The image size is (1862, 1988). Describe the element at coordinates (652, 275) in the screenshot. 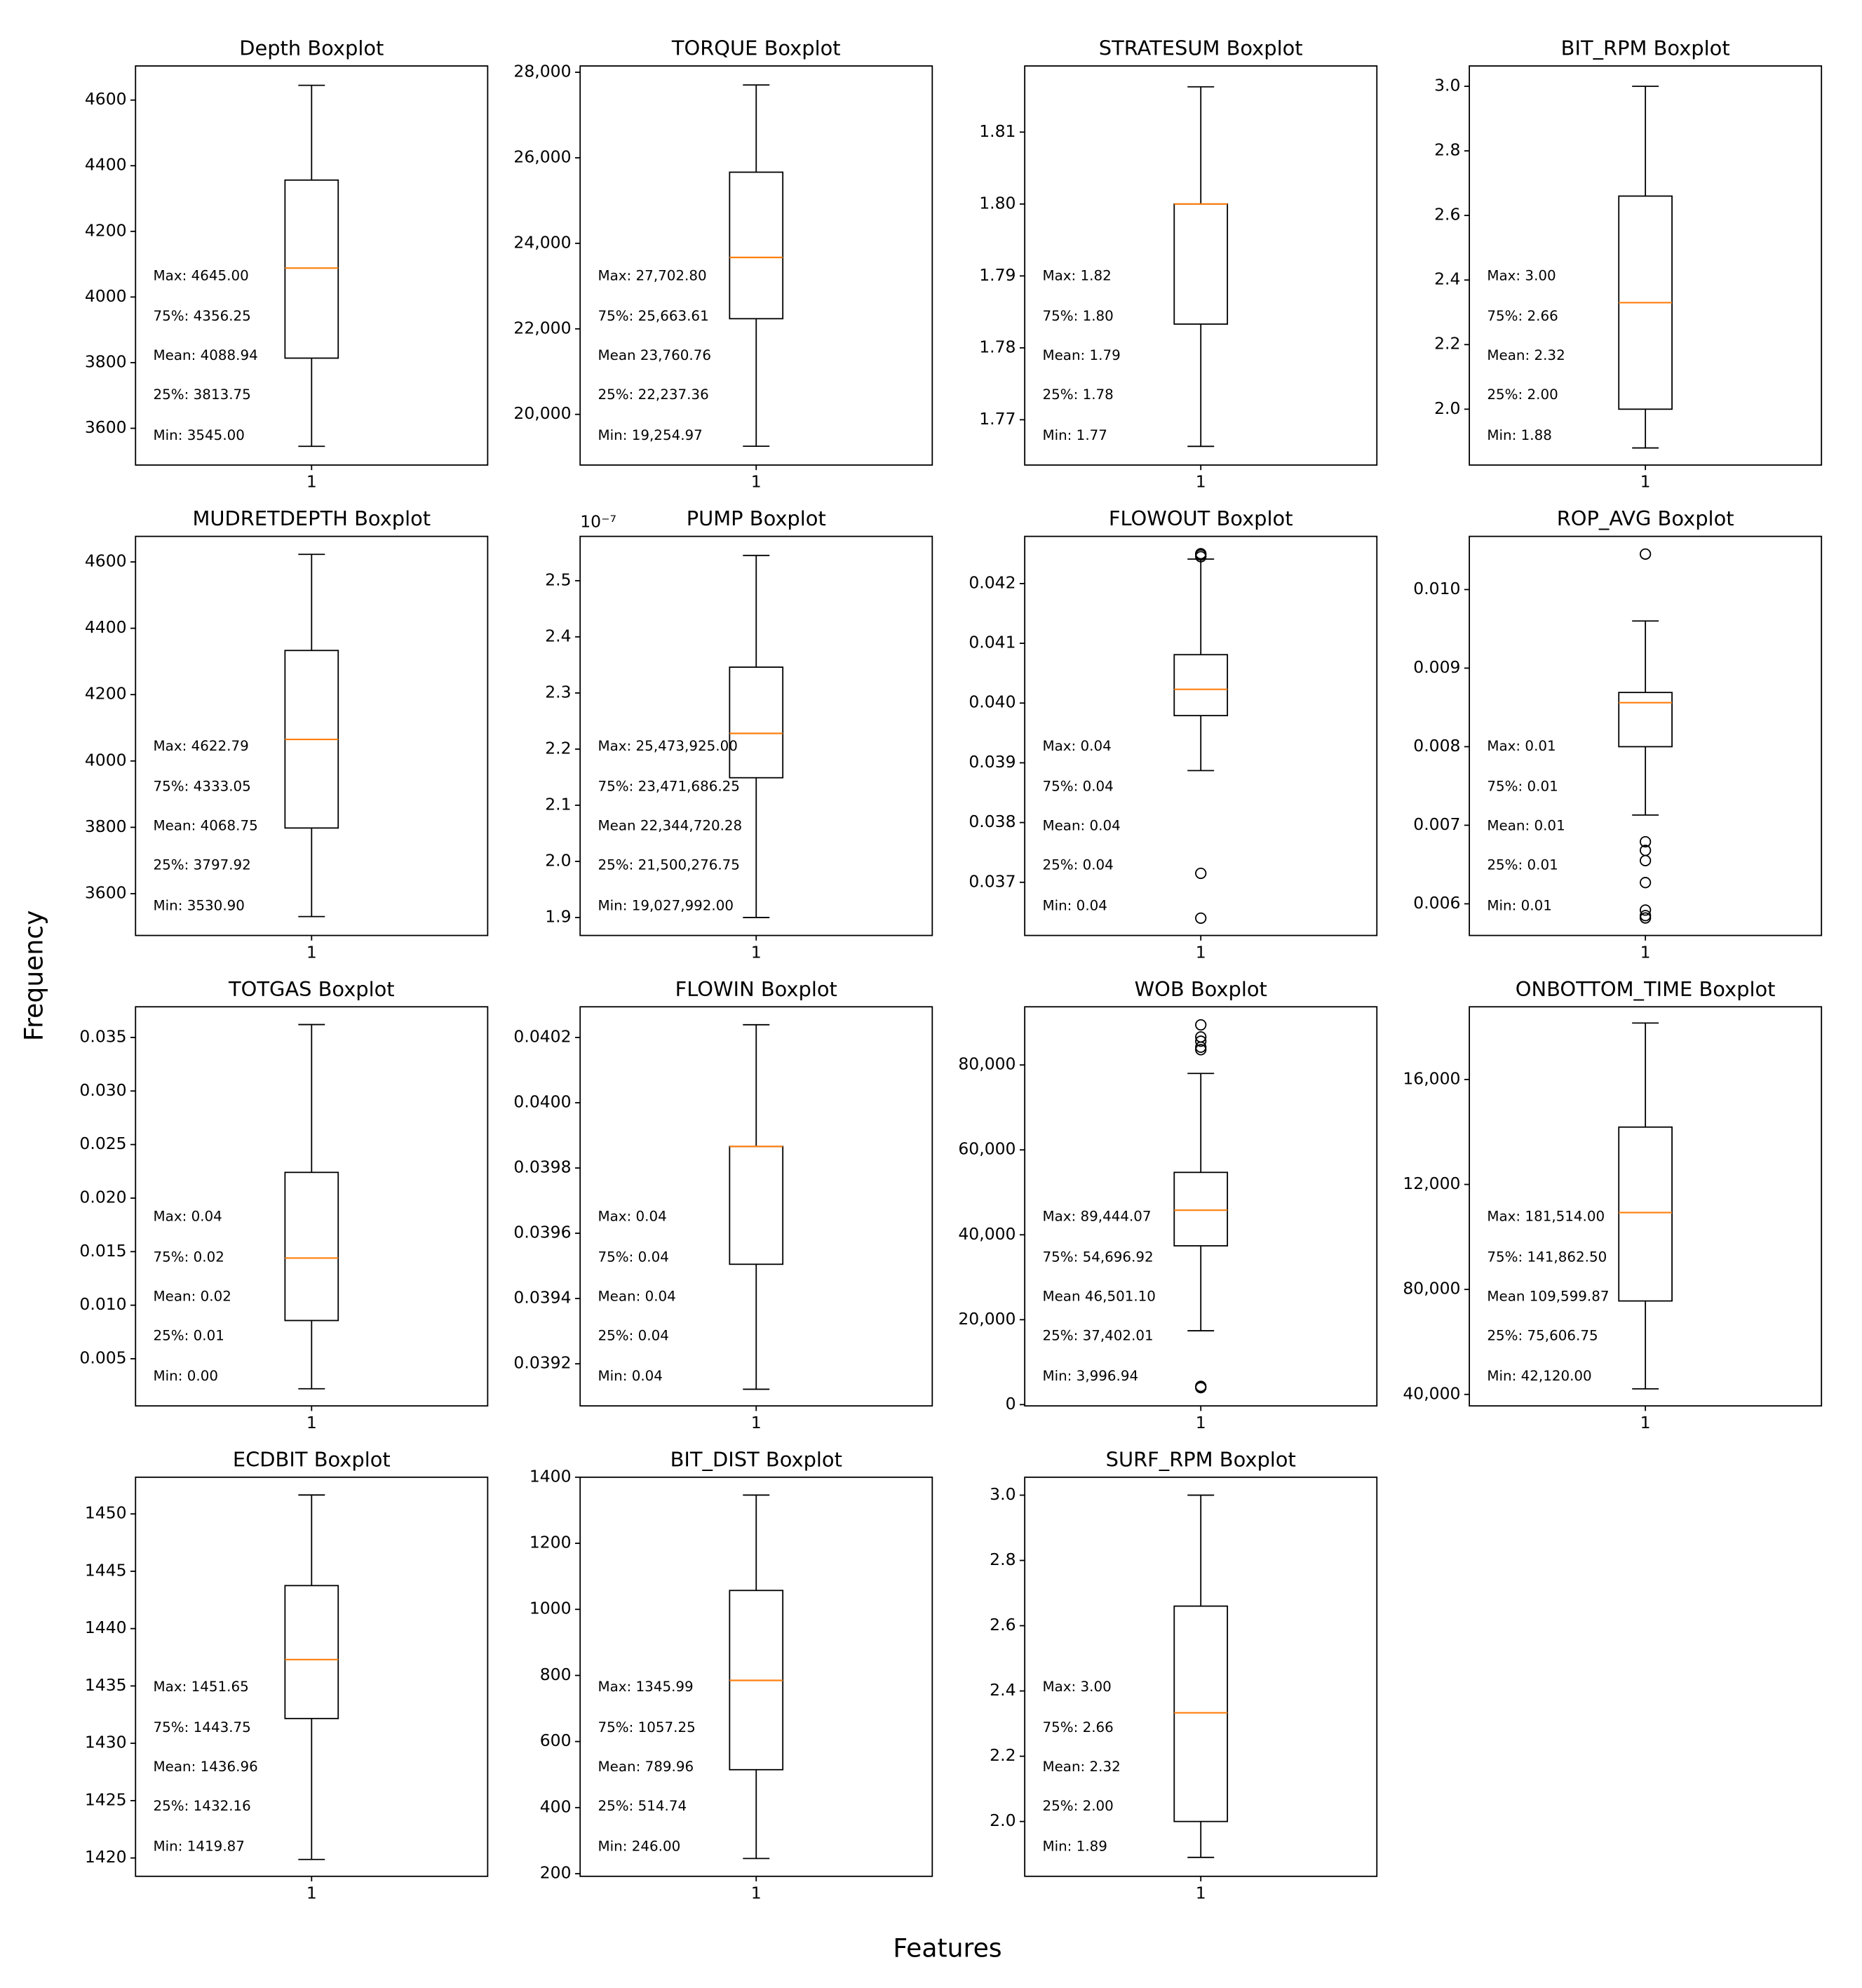

I see `stat-label: Max: 27,702.80` at that location.